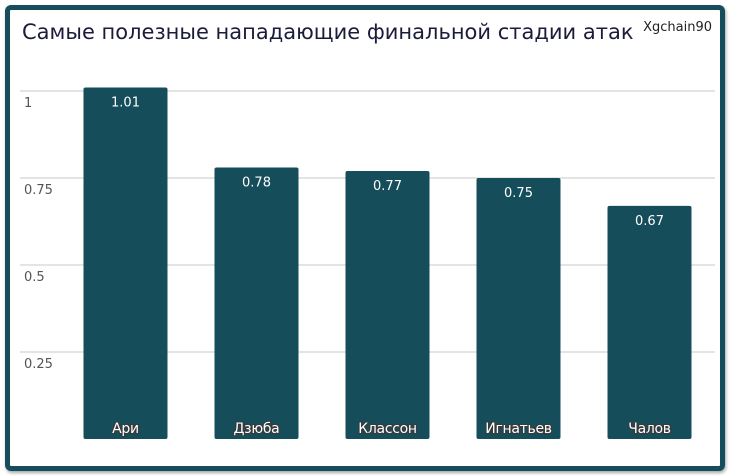  Describe the element at coordinates (677, 27) in the screenshot. I see `metric-badge: Xgchain90` at that location.